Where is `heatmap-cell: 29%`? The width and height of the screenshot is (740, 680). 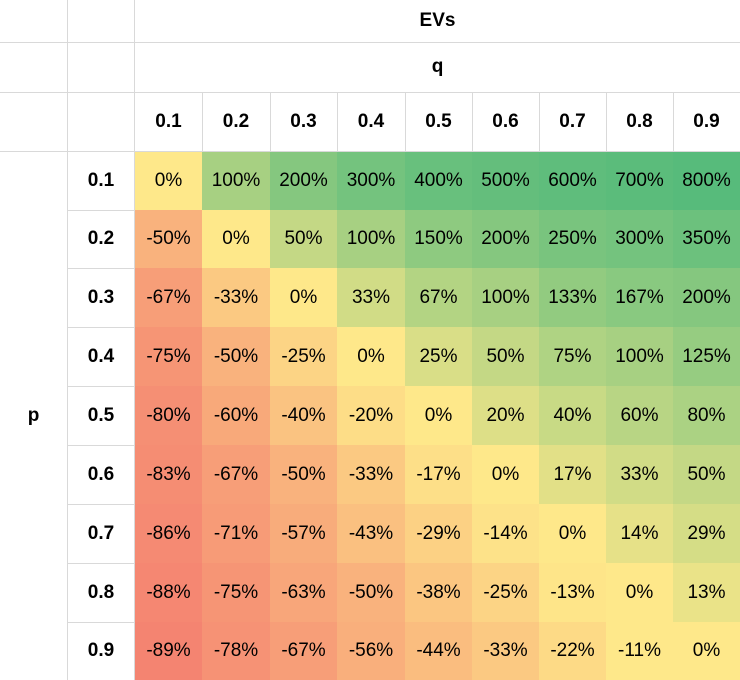 heatmap-cell: 29% is located at coordinates (706, 533).